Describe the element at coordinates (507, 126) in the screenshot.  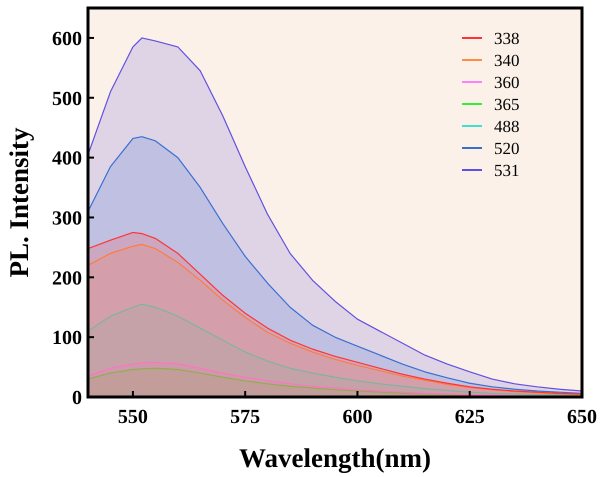
I see `legend-label: 488` at that location.